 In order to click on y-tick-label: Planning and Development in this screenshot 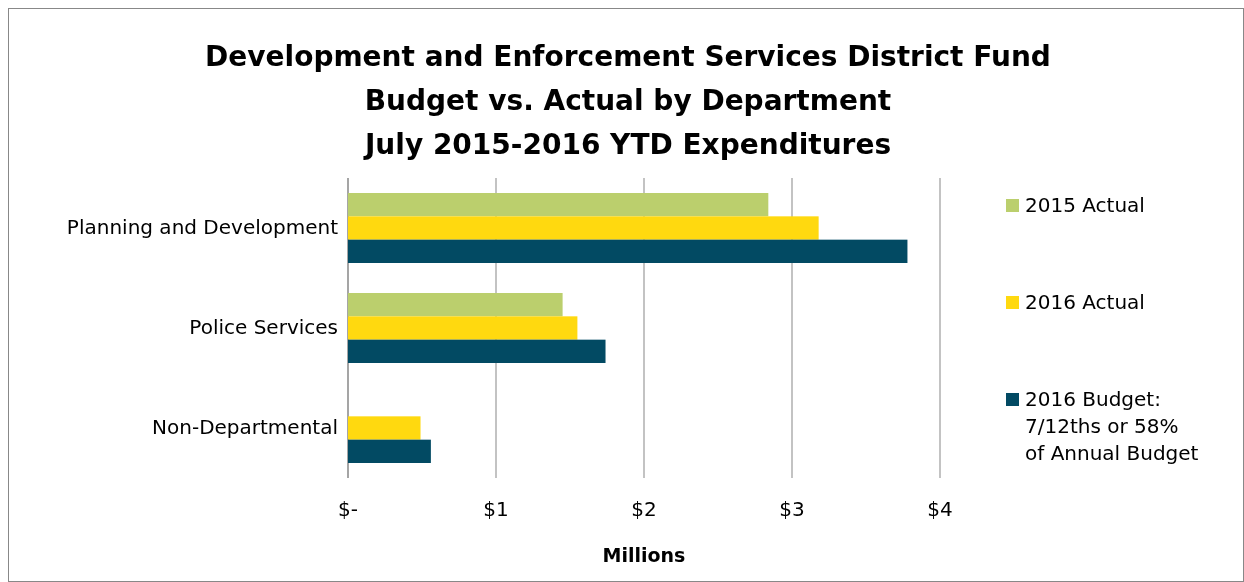, I will do `click(202, 226)`.